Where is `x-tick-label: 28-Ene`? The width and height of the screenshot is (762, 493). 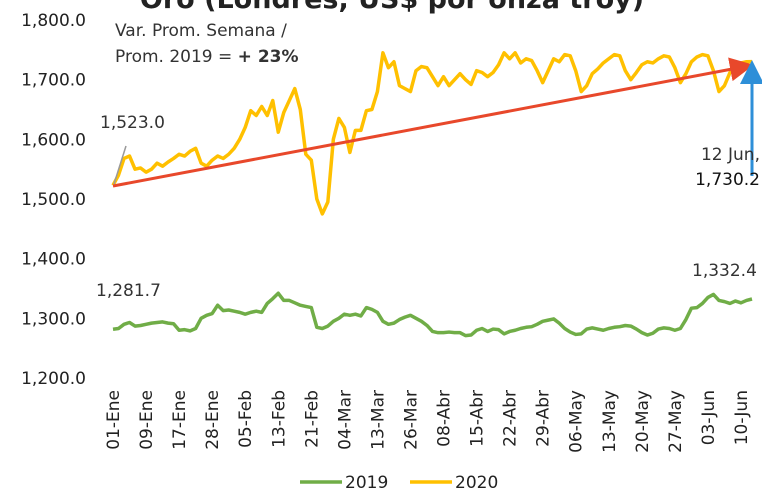
x-tick-label: 28-Ene is located at coordinates (213, 420).